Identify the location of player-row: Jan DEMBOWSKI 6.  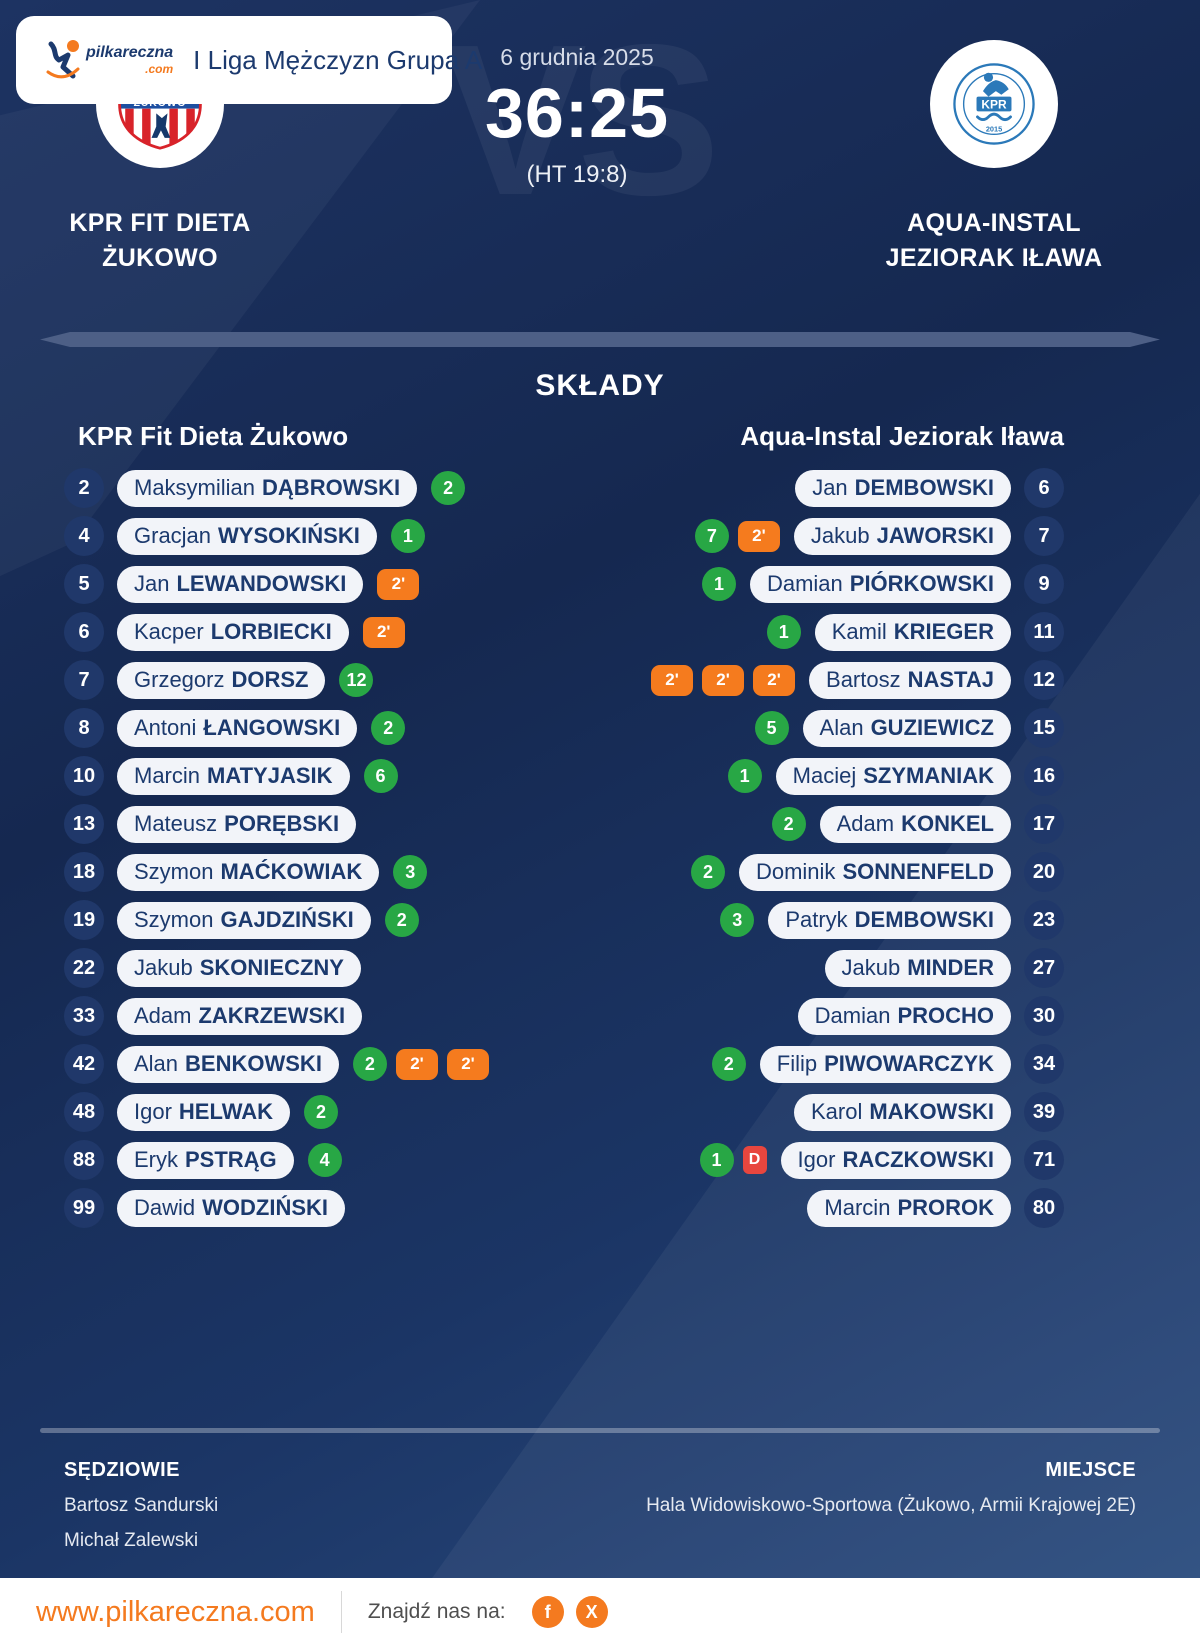
(821, 488).